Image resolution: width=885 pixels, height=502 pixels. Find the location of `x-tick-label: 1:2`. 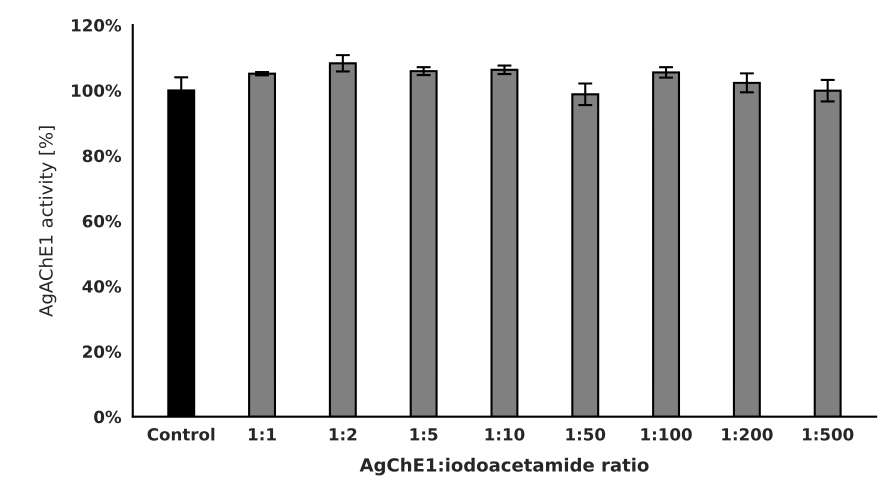

x-tick-label: 1:2 is located at coordinates (343, 434).